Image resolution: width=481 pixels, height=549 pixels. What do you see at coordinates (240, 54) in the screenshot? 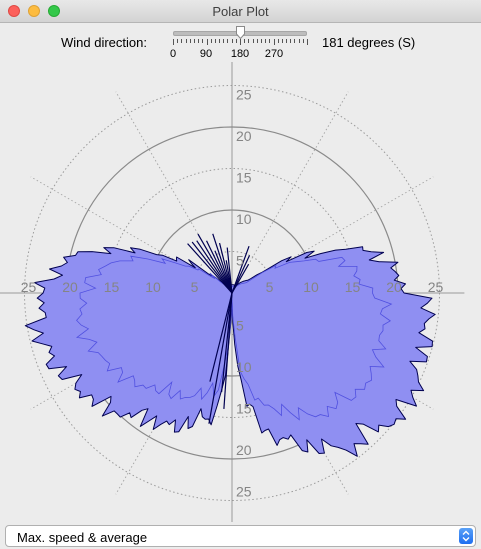
I see `slider-tick-label-180: 180` at bounding box center [240, 54].